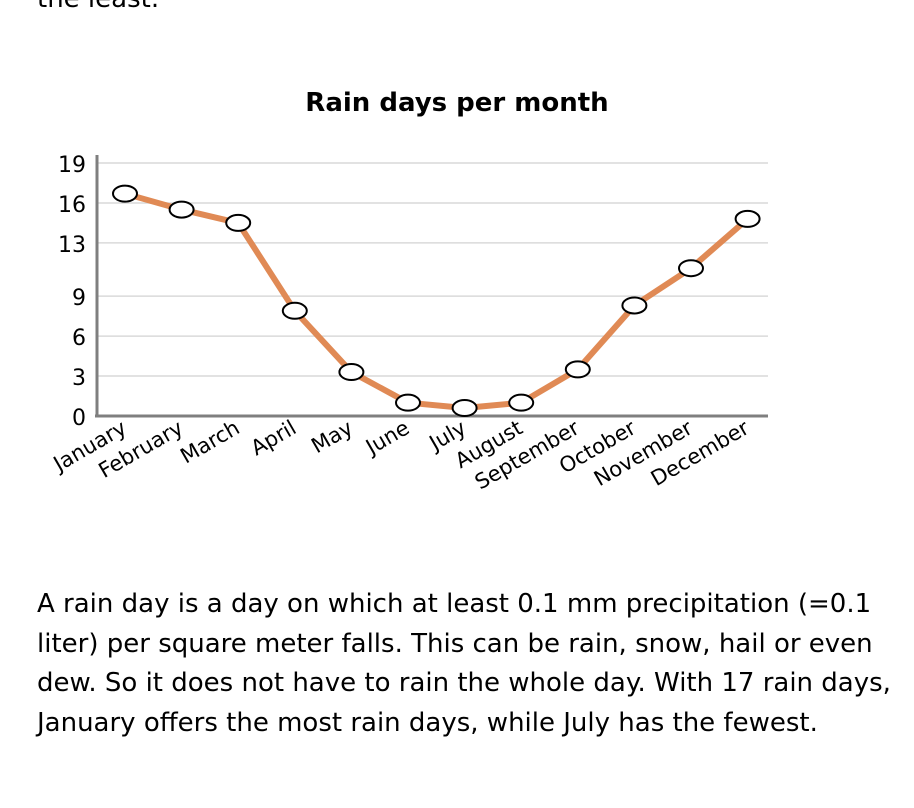 The image size is (914, 808). Describe the element at coordinates (72, 205) in the screenshot. I see `y-tick-label: 16` at that location.